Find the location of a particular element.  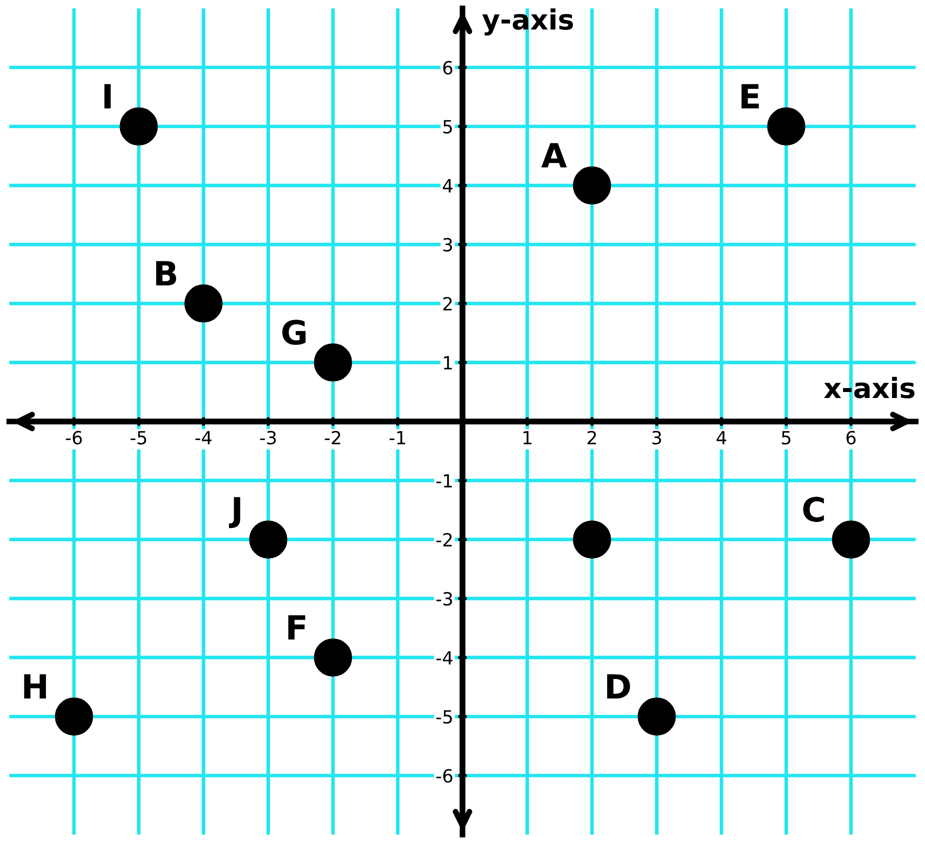

annotation: E is located at coordinates (750, 96).